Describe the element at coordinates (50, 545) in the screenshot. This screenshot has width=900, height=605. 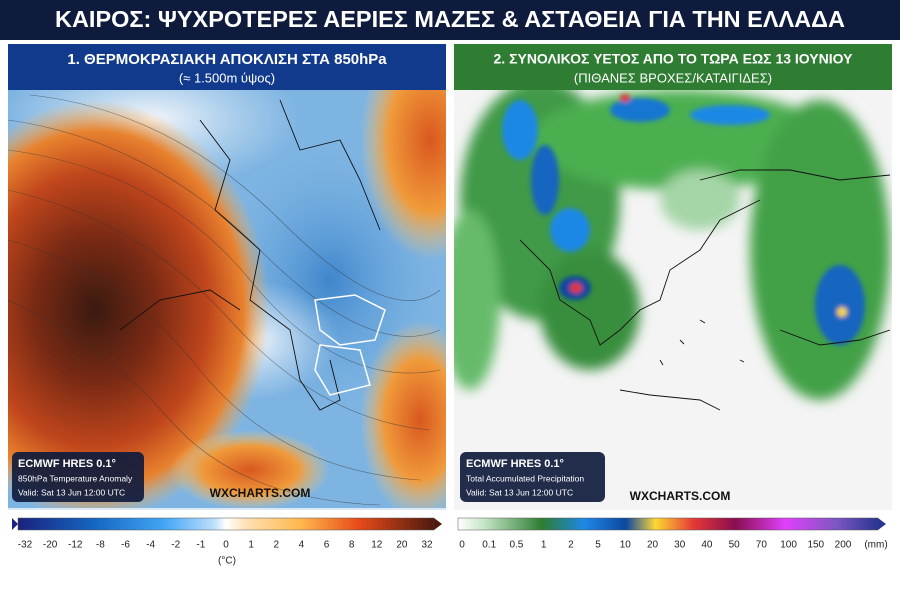
I see `scale-label: -20` at that location.